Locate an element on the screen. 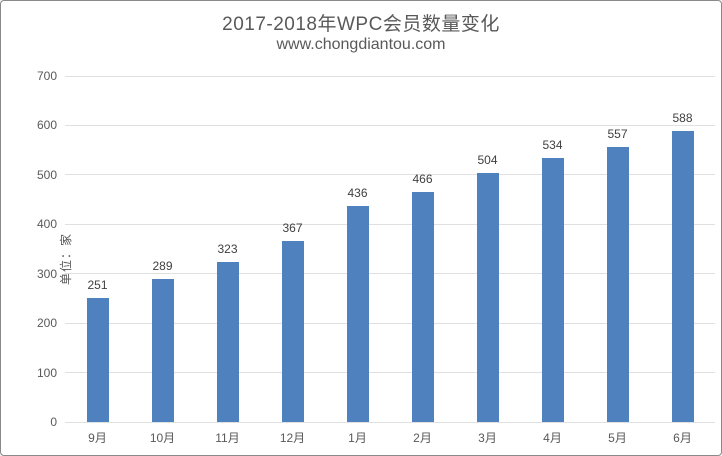  x-tick-label: 6月 is located at coordinates (682, 438).